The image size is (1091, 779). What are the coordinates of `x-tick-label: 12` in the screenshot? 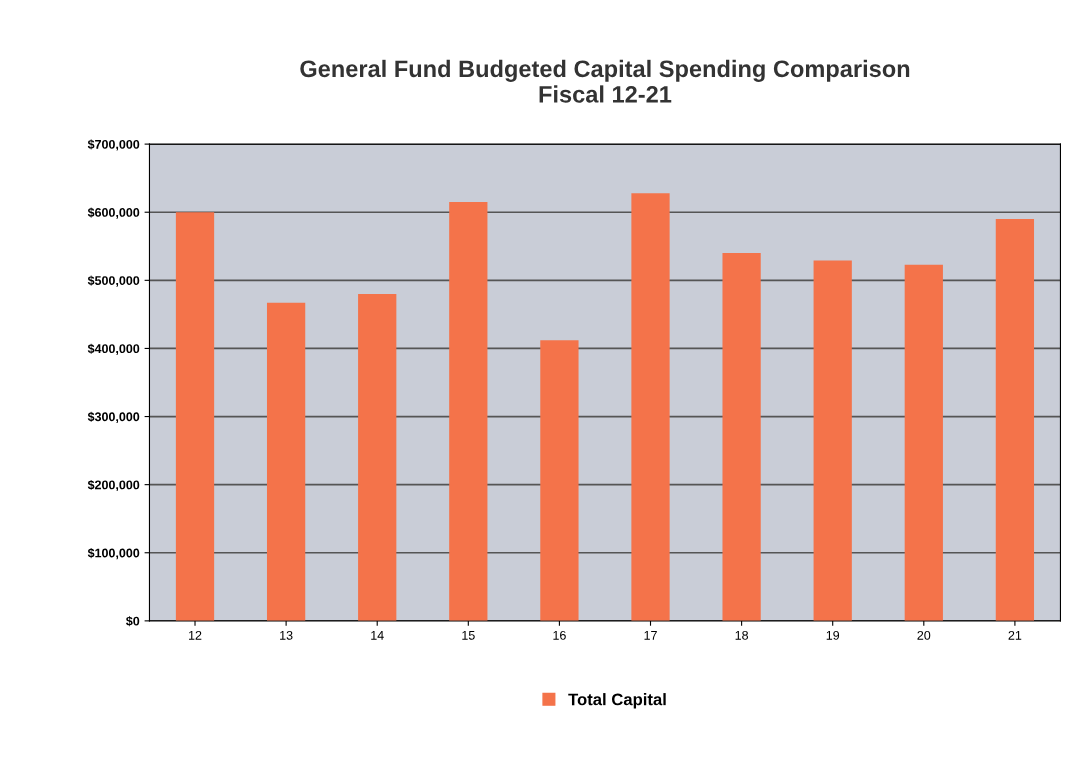 It's located at (195, 635).